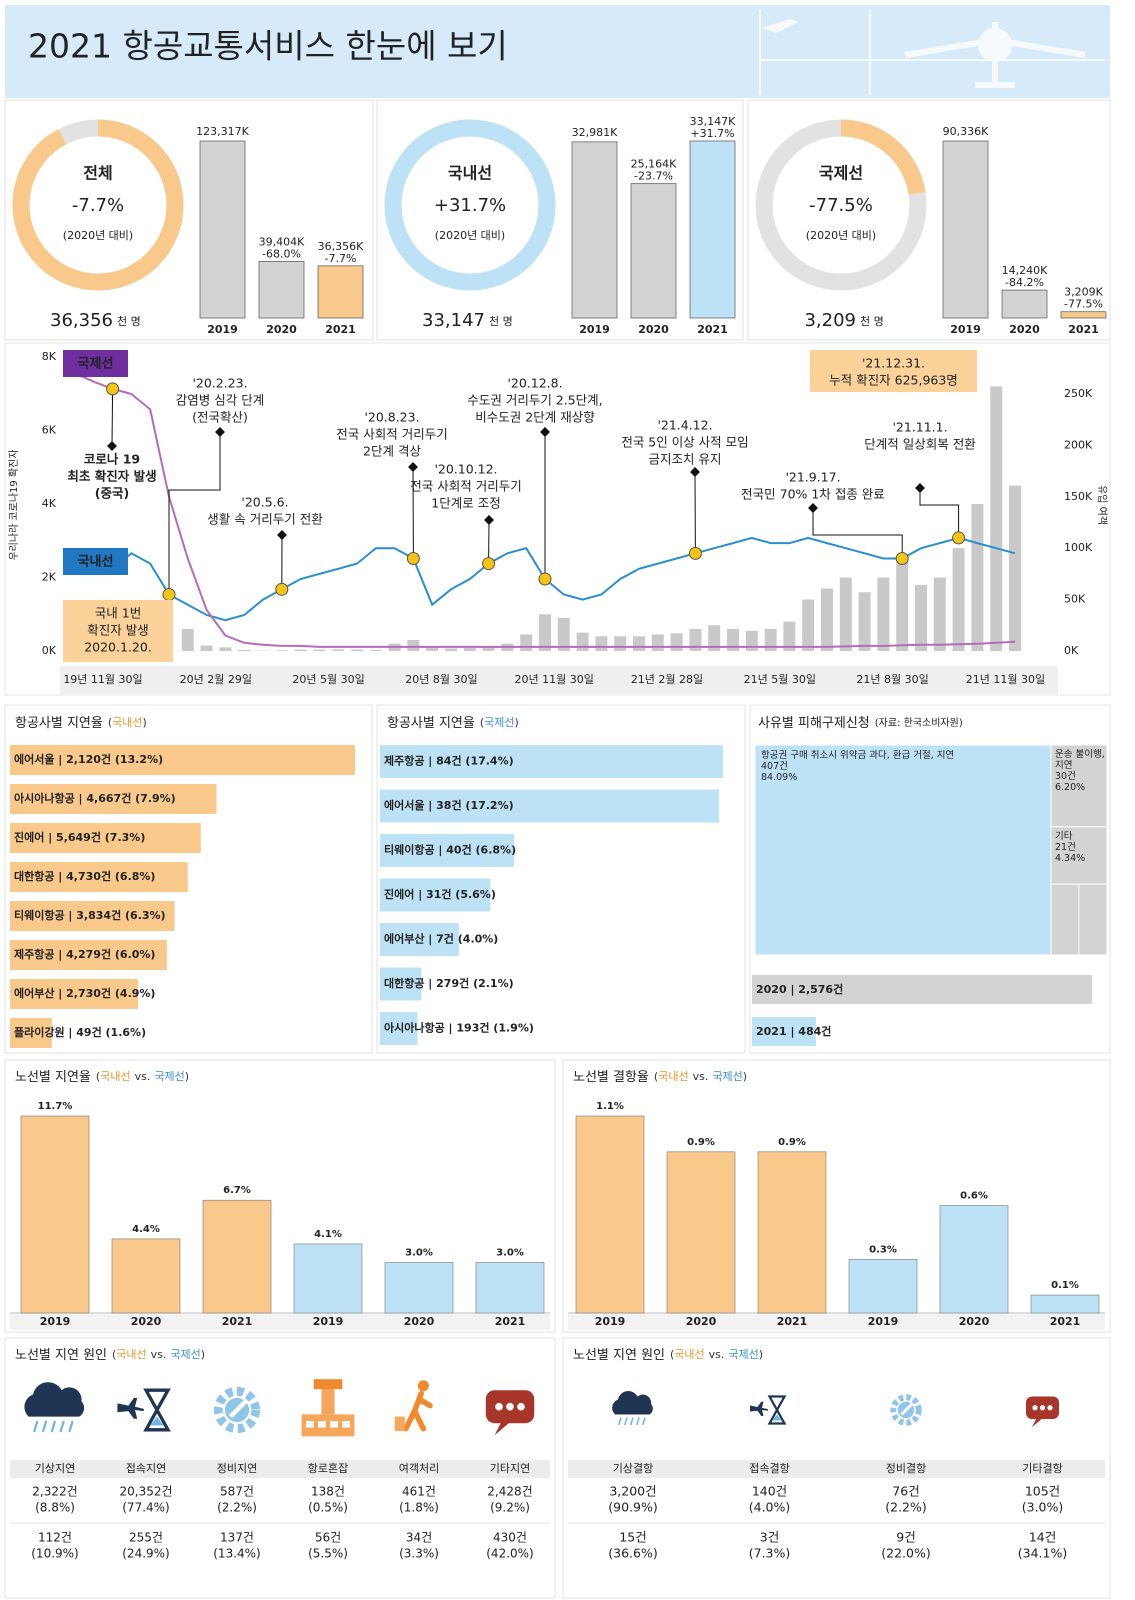 The image size is (1135, 1600). I want to click on airline-bar-label: 제주항공 | 84건 (17.4%), so click(449, 761).